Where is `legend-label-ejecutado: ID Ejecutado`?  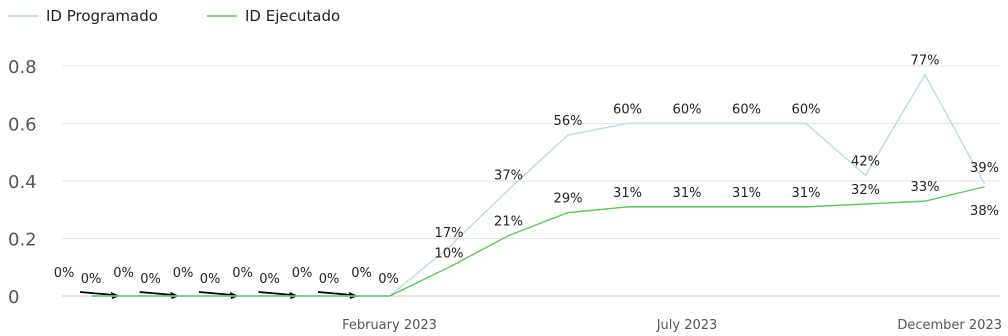
legend-label-ejecutado: ID Ejecutado is located at coordinates (292, 16).